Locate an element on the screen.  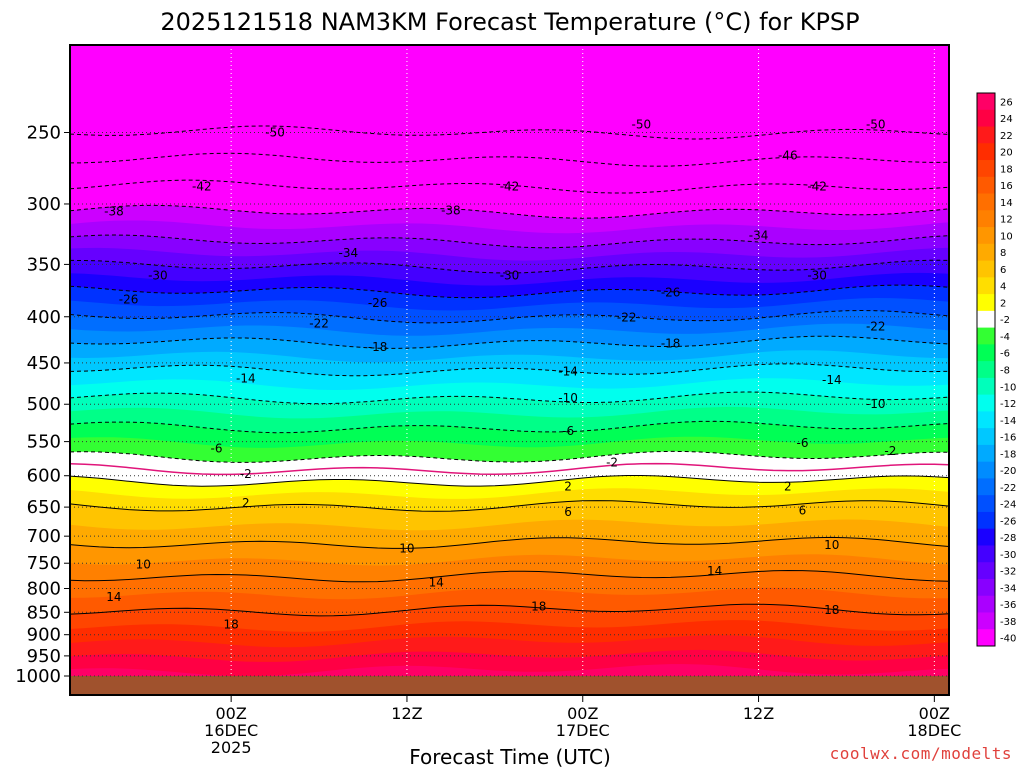
colorbar-label: -30 is located at coordinates (1008, 555).